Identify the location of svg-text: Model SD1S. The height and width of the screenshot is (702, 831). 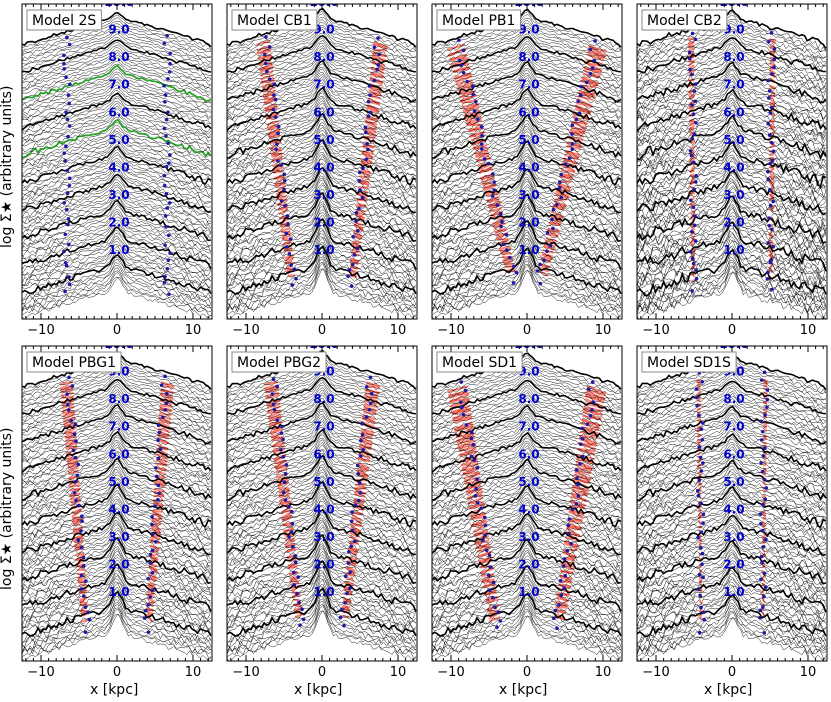
(689, 363).